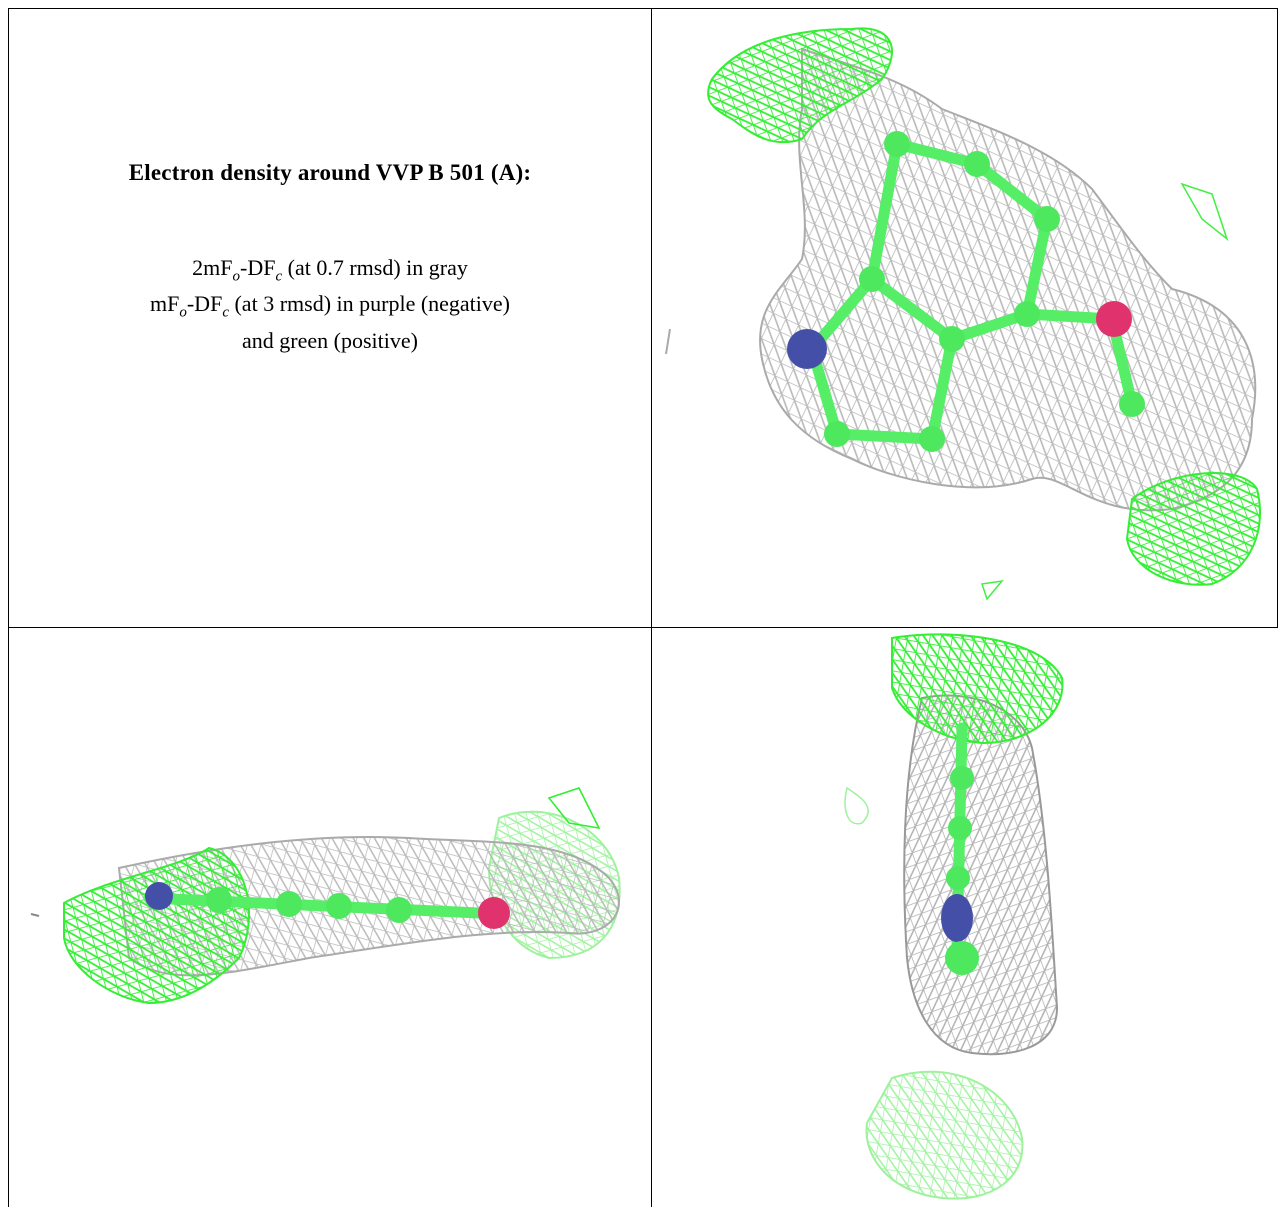 The width and height of the screenshot is (1278, 1207). Describe the element at coordinates (643, 8) in the screenshot. I see `table-border-top` at that location.